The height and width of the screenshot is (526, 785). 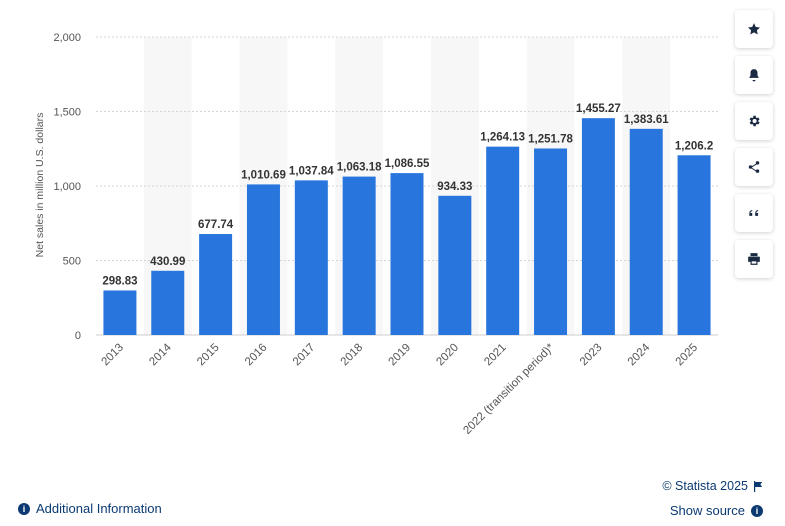 What do you see at coordinates (167, 262) in the screenshot?
I see `data-label: 430.99` at bounding box center [167, 262].